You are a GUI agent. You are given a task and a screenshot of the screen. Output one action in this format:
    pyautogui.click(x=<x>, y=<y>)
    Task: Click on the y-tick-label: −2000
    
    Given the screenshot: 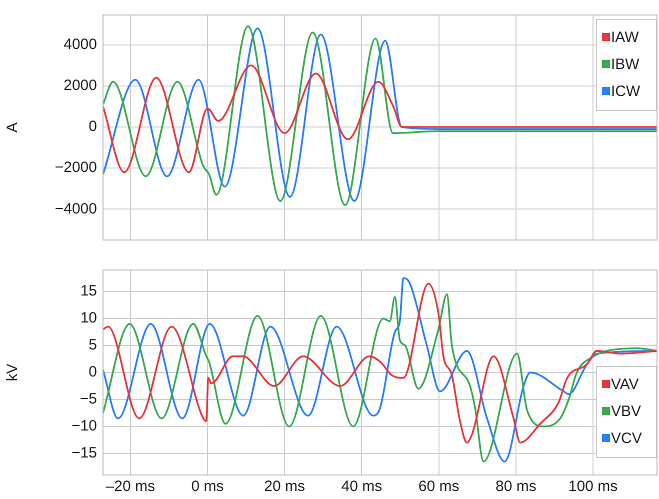 What is the action you would take?
    pyautogui.click(x=75, y=167)
    